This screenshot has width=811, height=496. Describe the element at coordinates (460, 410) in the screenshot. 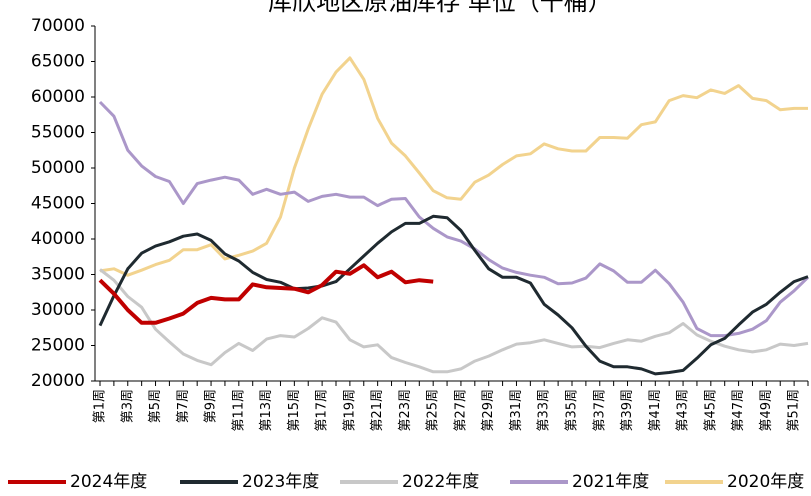

I see `x-tick-label: 第27周` at that location.